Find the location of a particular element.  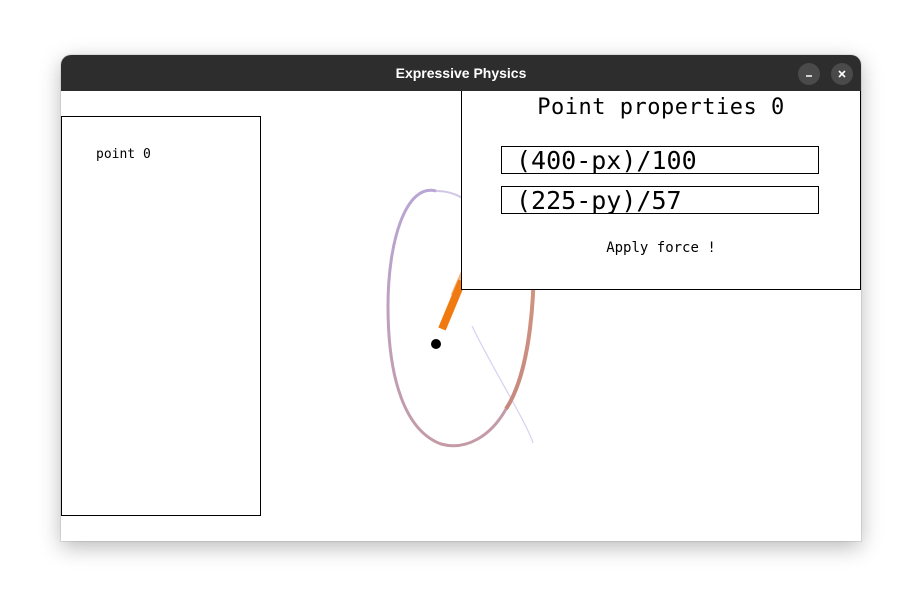

point-properties-panel: Point properties 0 Apply force ! is located at coordinates (661, 190).